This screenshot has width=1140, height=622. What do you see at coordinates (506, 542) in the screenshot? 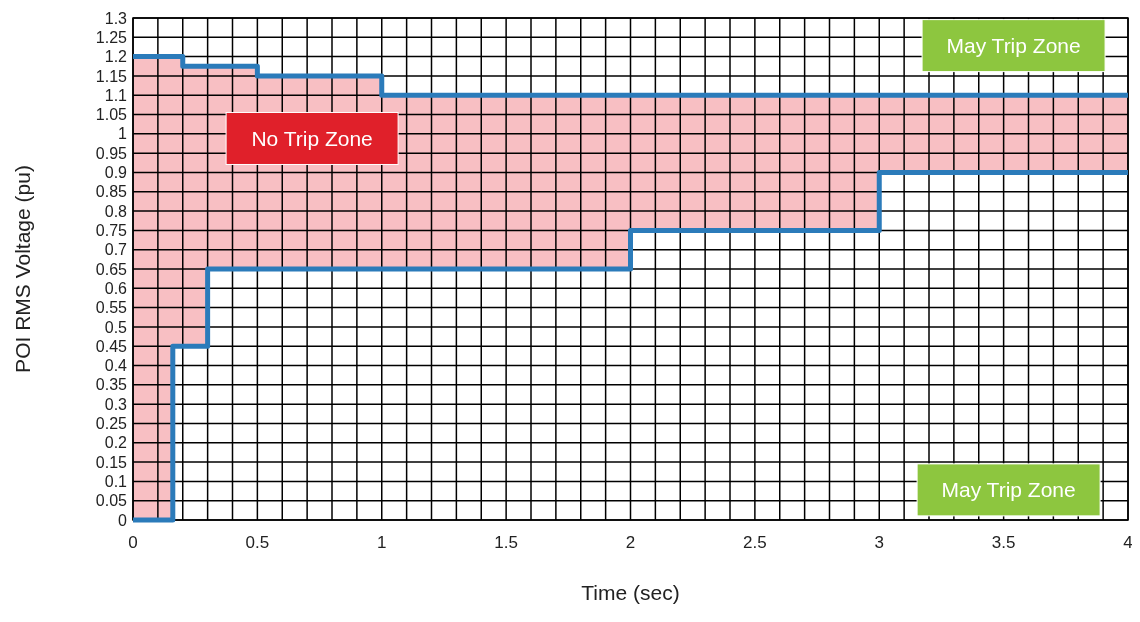
I see `x-tick-label: 1.5` at bounding box center [506, 542].